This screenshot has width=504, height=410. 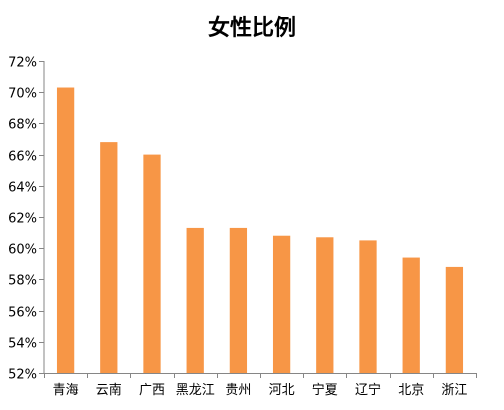 I want to click on x-tick-label: 青海, so click(x=66, y=390).